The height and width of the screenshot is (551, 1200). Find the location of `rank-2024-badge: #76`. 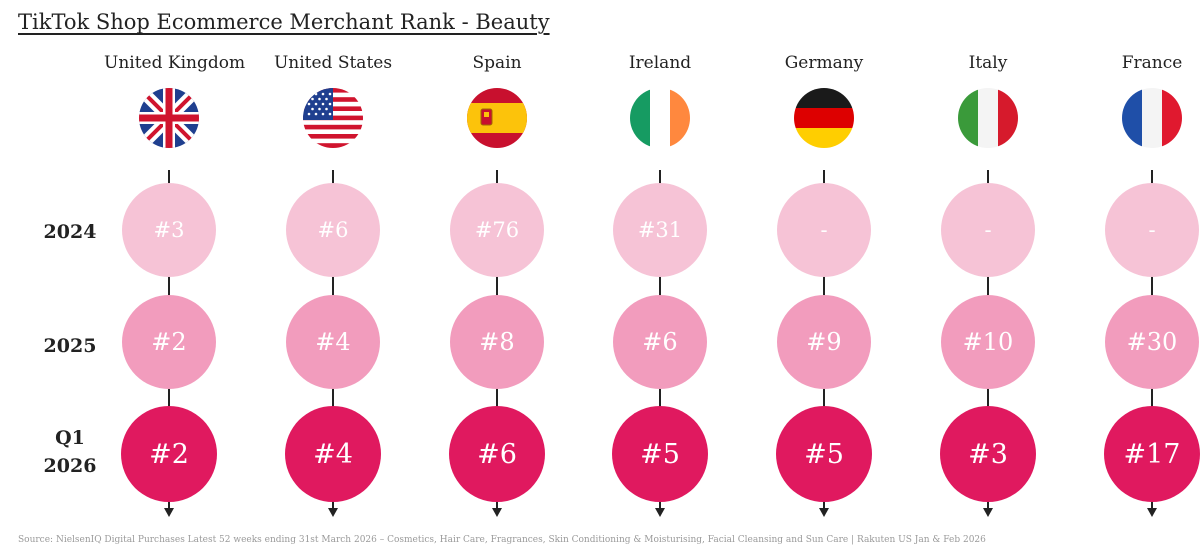

rank-2024-badge: #76 is located at coordinates (497, 230).